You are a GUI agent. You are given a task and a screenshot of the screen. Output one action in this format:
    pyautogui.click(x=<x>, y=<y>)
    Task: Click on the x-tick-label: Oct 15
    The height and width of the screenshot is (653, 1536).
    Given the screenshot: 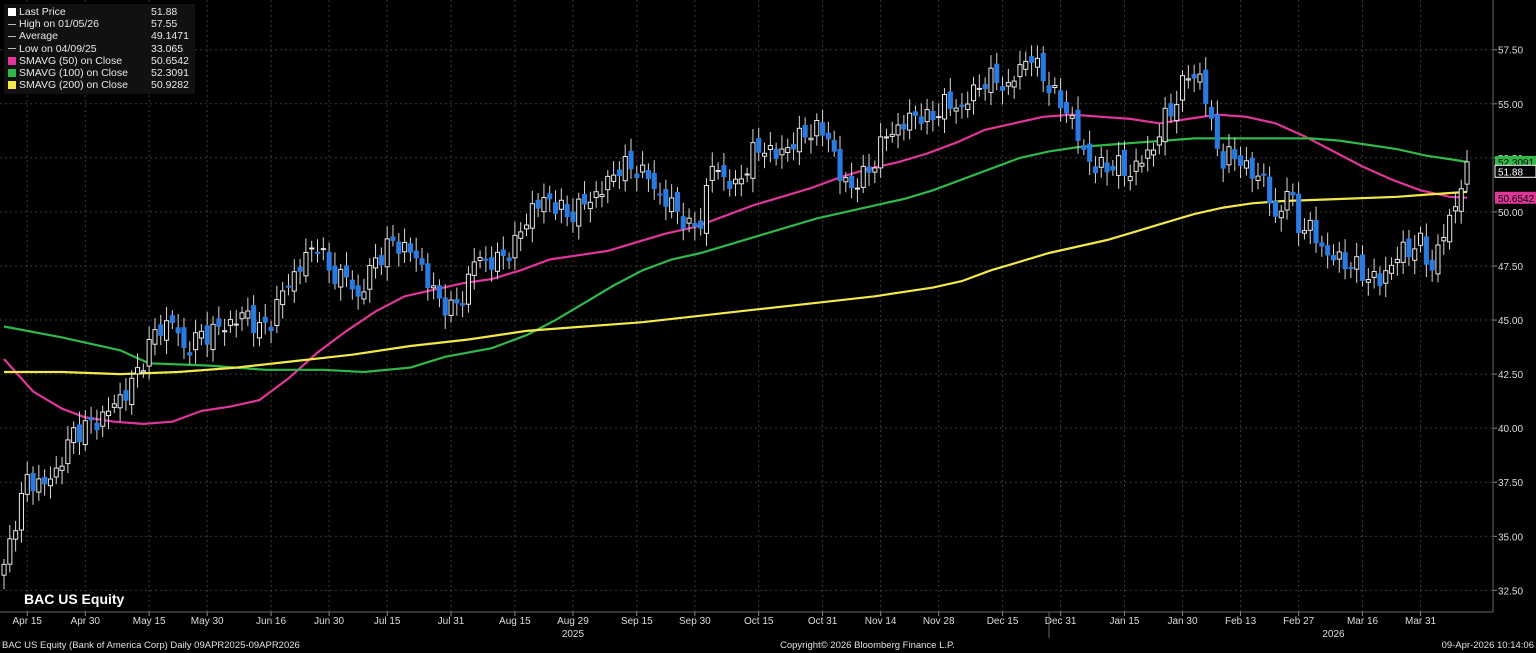 What is the action you would take?
    pyautogui.click(x=759, y=621)
    